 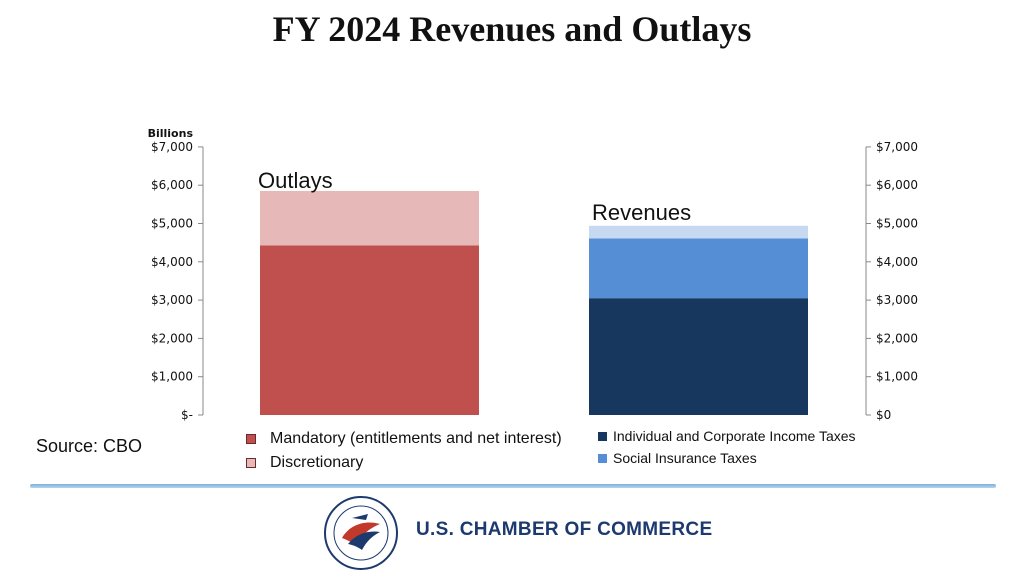 I want to click on legend-label-social-insurance: Social Insurance Taxes, so click(x=685, y=458).